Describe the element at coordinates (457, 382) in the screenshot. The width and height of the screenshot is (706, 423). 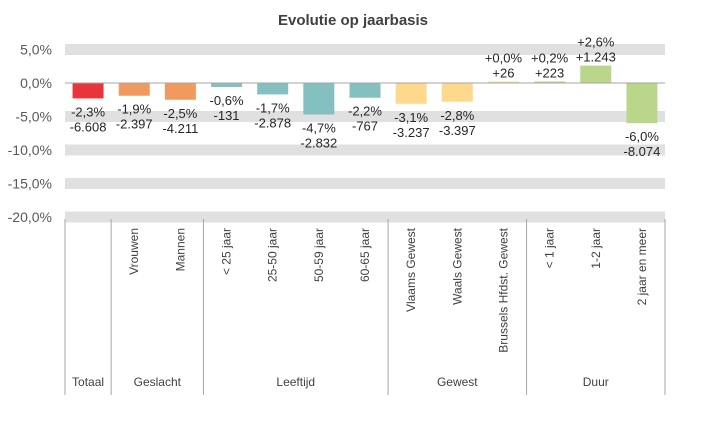
I see `group-label: Gewest` at that location.